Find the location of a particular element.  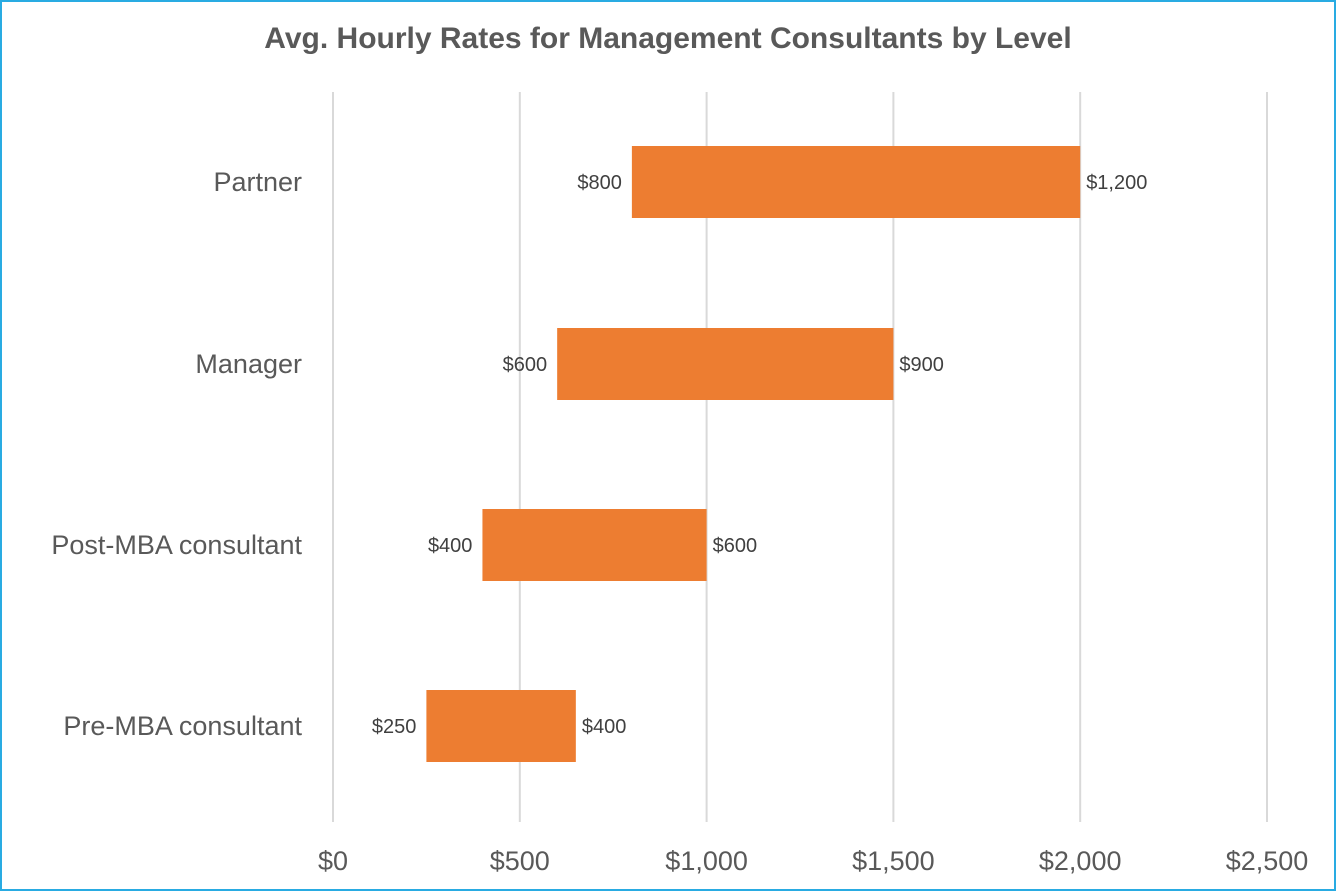

x-tick-label: $1,500 is located at coordinates (893, 861).